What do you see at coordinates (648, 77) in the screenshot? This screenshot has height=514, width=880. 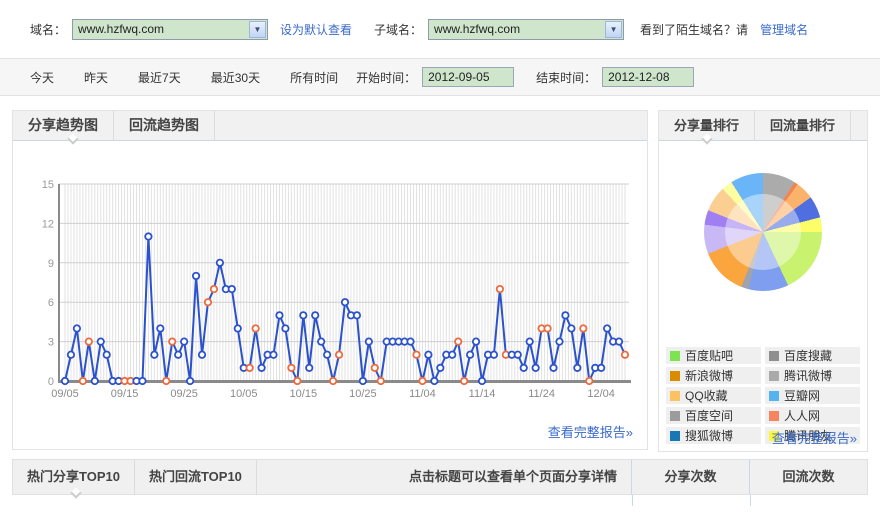 I see `end-date-input` at bounding box center [648, 77].